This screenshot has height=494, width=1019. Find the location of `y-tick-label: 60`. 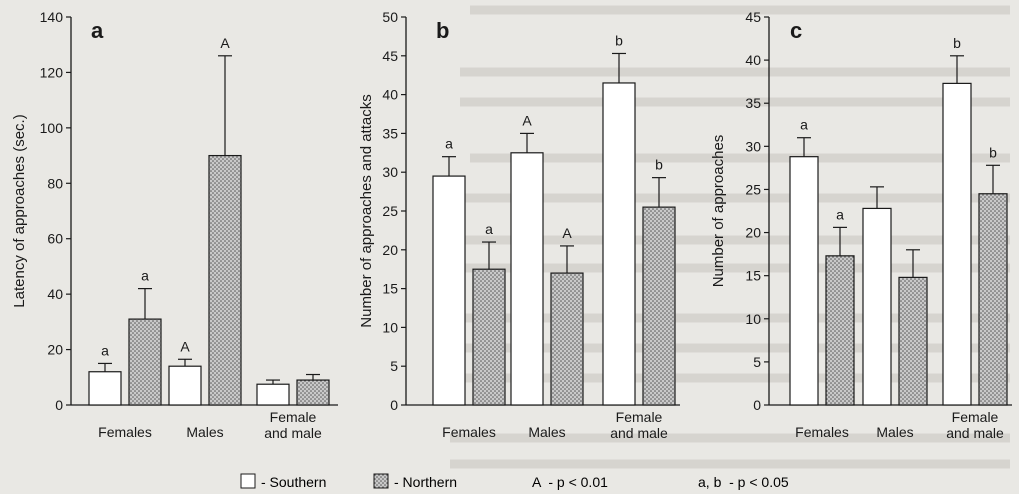

y-tick-label: 60 is located at coordinates (55, 239).